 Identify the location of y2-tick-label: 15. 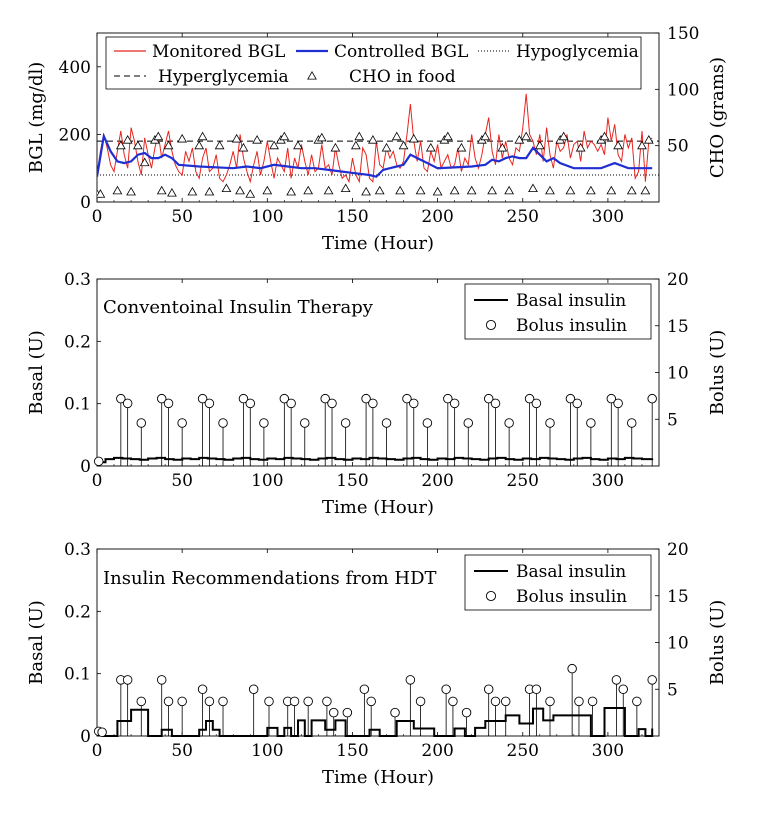
(678, 327).